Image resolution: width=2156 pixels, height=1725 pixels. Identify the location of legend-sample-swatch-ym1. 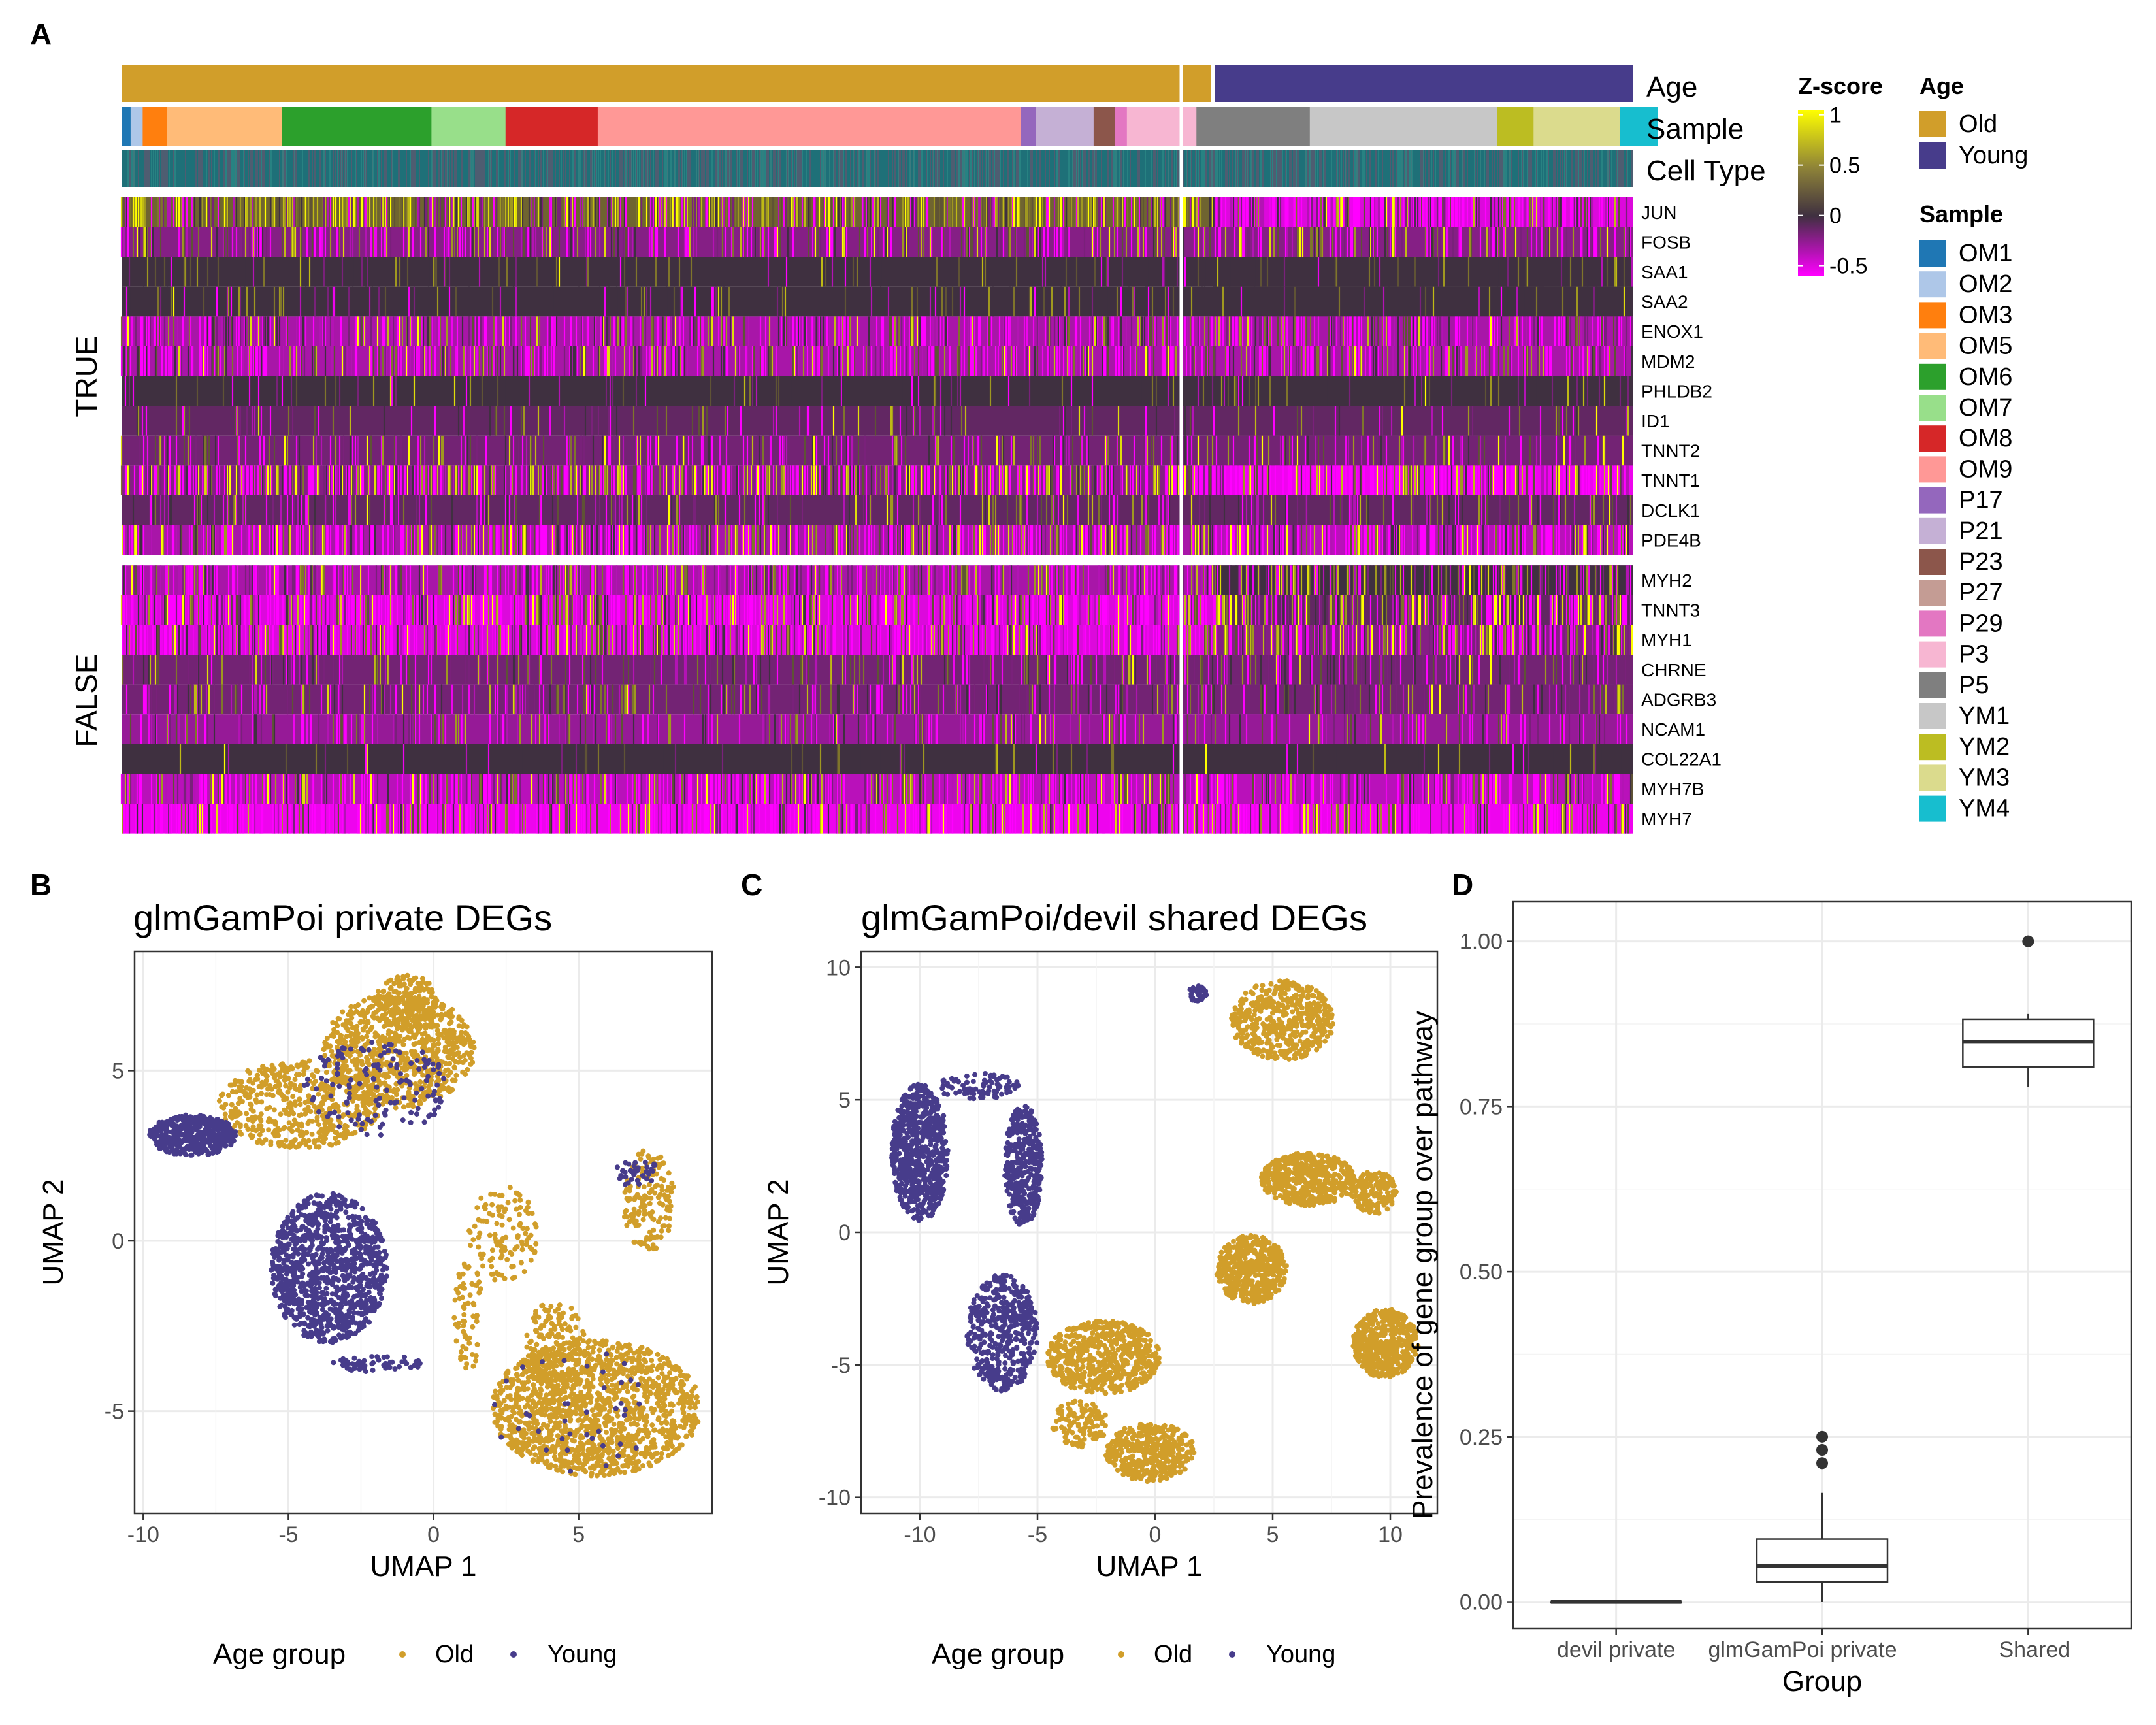
(1932, 716).